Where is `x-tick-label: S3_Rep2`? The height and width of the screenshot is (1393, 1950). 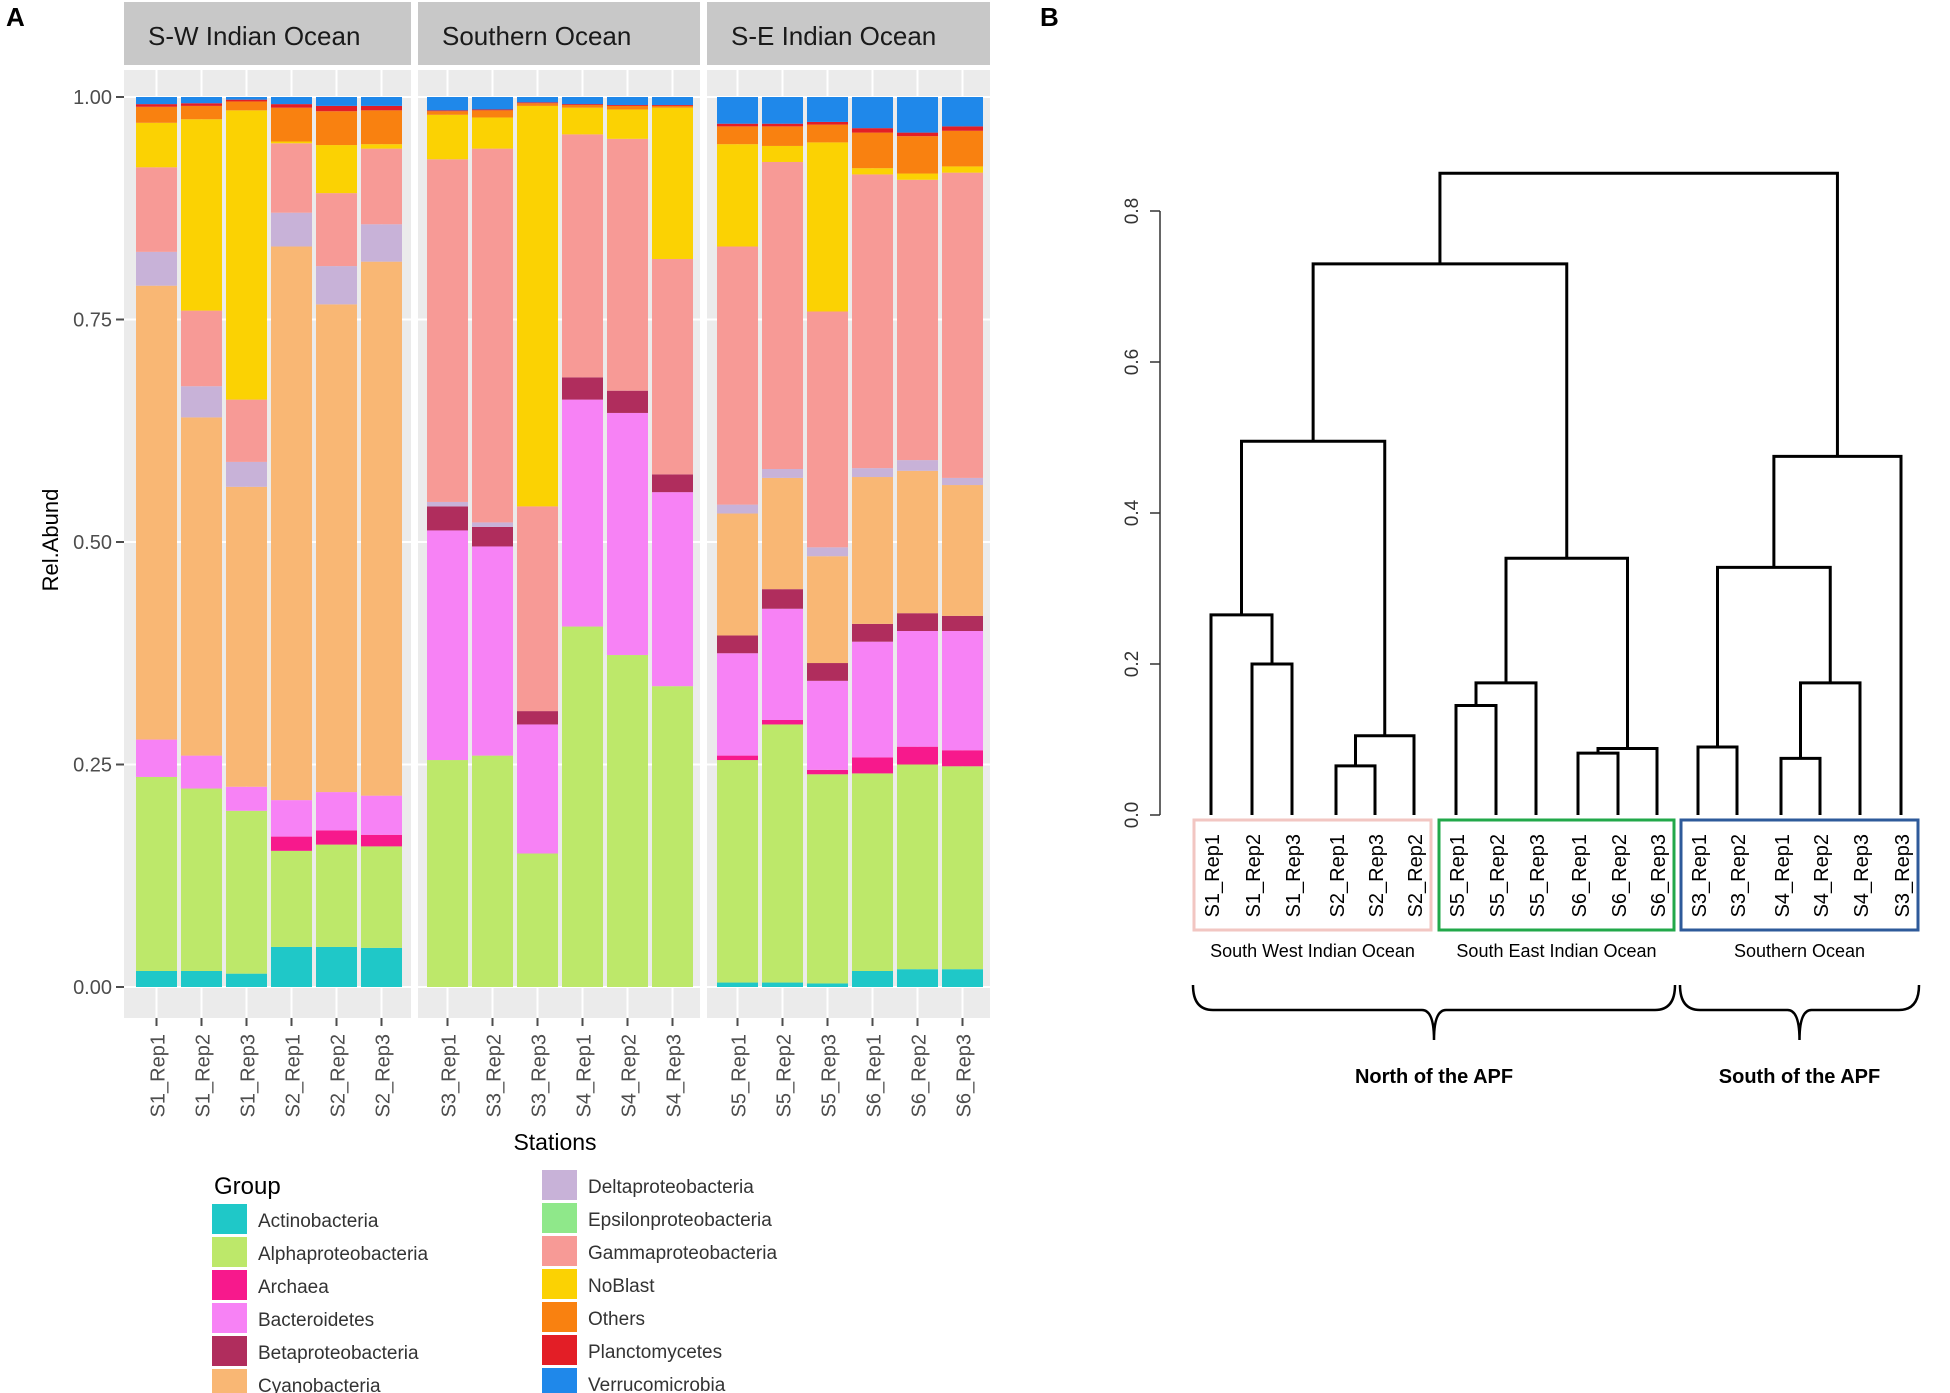
x-tick-label: S3_Rep2 is located at coordinates (495, 1075).